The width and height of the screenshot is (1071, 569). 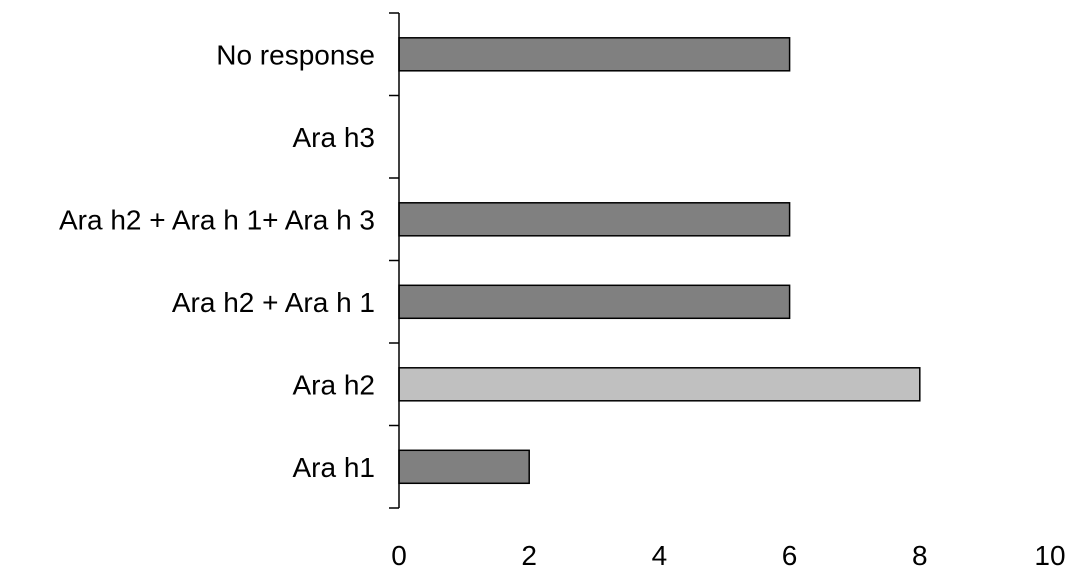 I want to click on x-tick-label: 2, so click(x=529, y=554).